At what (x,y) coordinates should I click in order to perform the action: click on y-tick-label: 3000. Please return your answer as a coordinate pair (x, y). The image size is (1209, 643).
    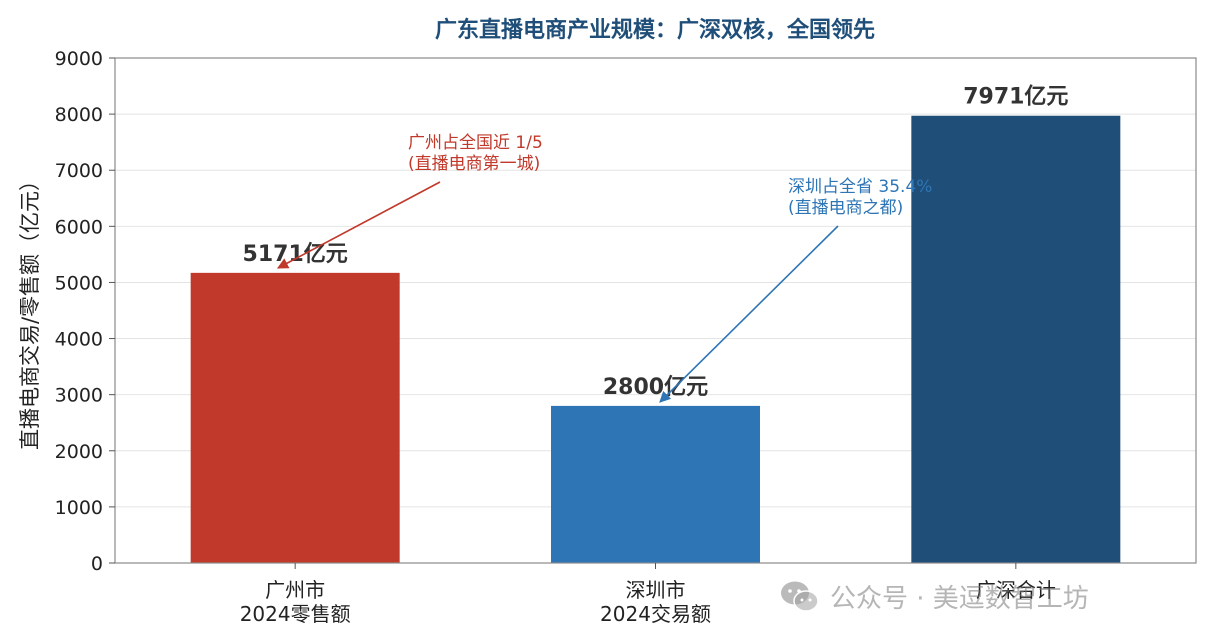
    Looking at the image, I should click on (79, 396).